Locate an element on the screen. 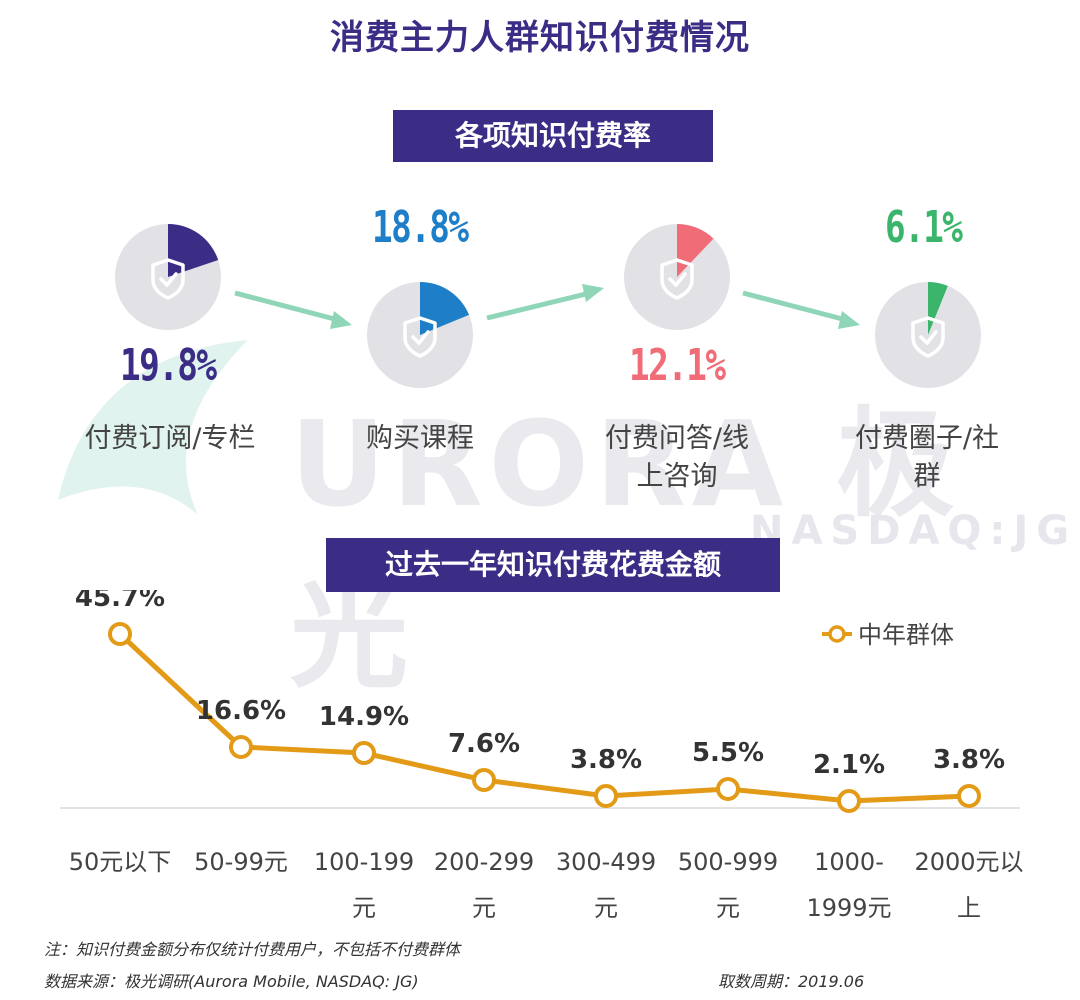  label-course: 购买课程 is located at coordinates (420, 438).